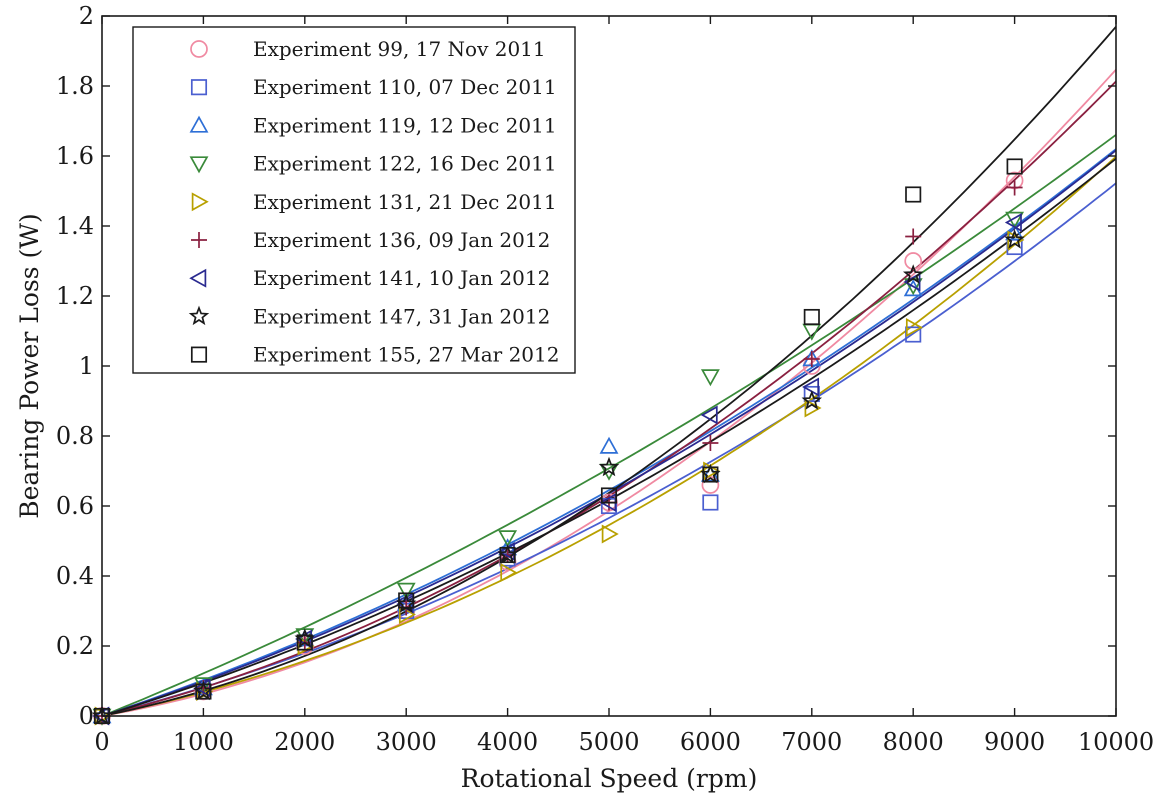 This screenshot has width=1161, height=801. What do you see at coordinates (101, 742) in the screenshot?
I see `x-tick-label: 0` at bounding box center [101, 742].